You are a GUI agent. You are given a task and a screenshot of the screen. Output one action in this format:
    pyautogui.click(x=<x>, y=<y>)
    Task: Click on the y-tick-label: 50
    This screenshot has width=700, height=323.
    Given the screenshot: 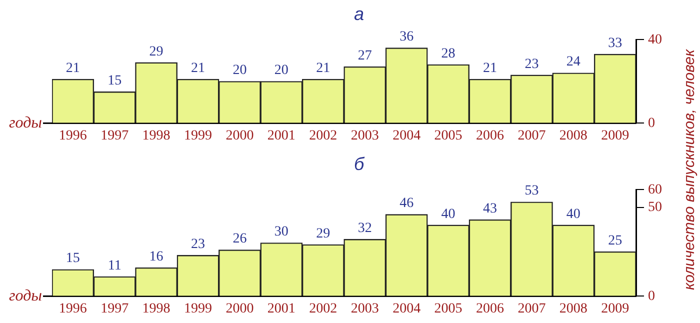 What is the action you would take?
    pyautogui.click(x=655, y=208)
    